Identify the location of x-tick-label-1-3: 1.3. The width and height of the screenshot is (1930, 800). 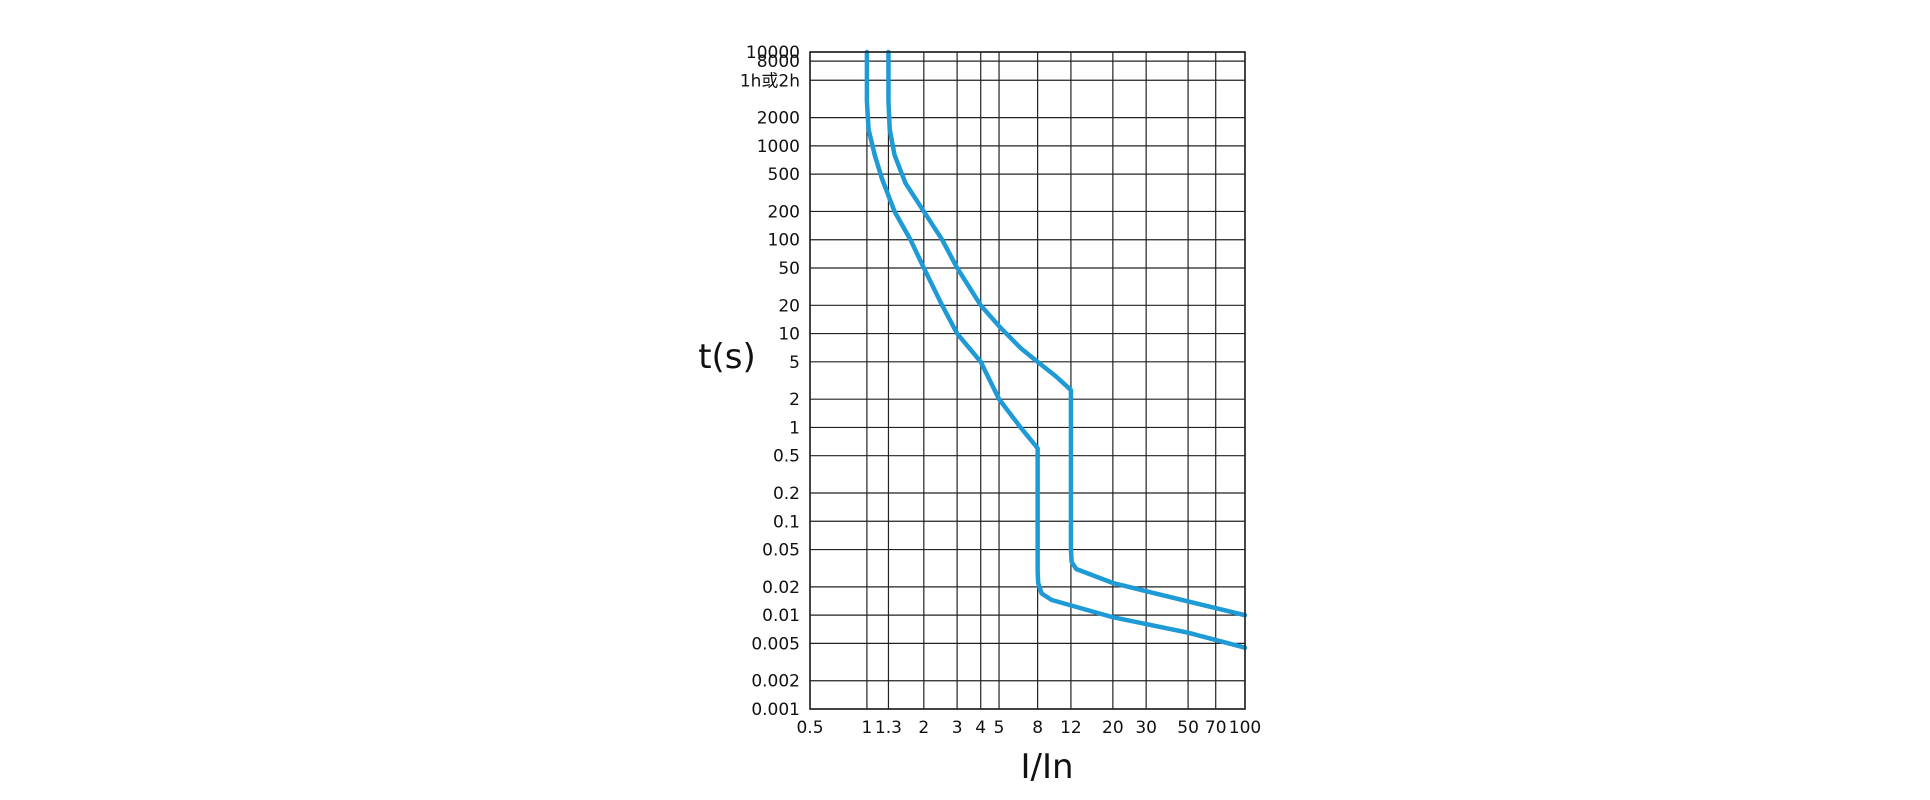
(888, 728).